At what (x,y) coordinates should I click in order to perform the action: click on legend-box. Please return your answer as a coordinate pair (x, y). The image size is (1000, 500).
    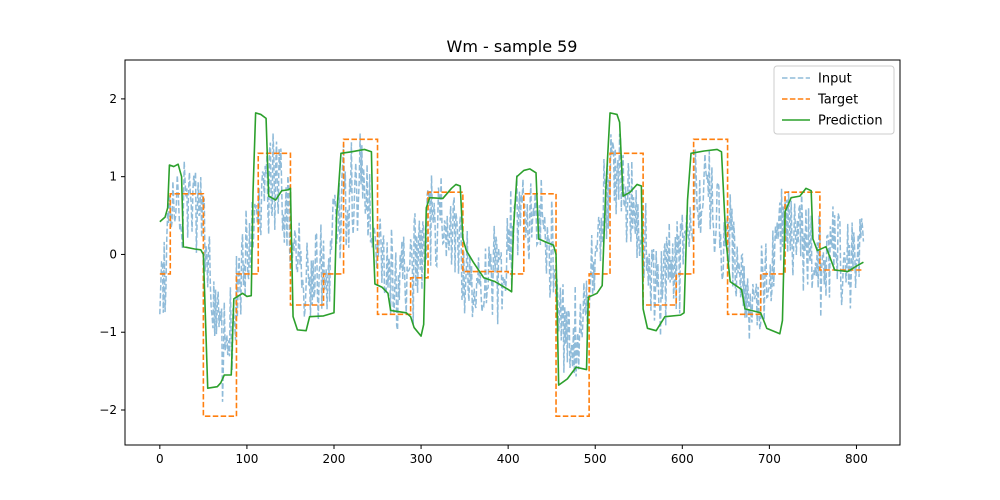
    Looking at the image, I should click on (834, 100).